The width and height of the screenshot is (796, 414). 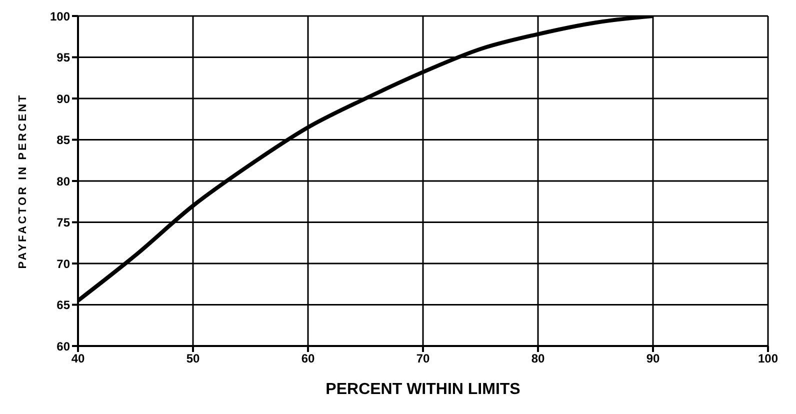 I want to click on y-axis-title: PAYFACTOR IN PERCENT, so click(x=22, y=181).